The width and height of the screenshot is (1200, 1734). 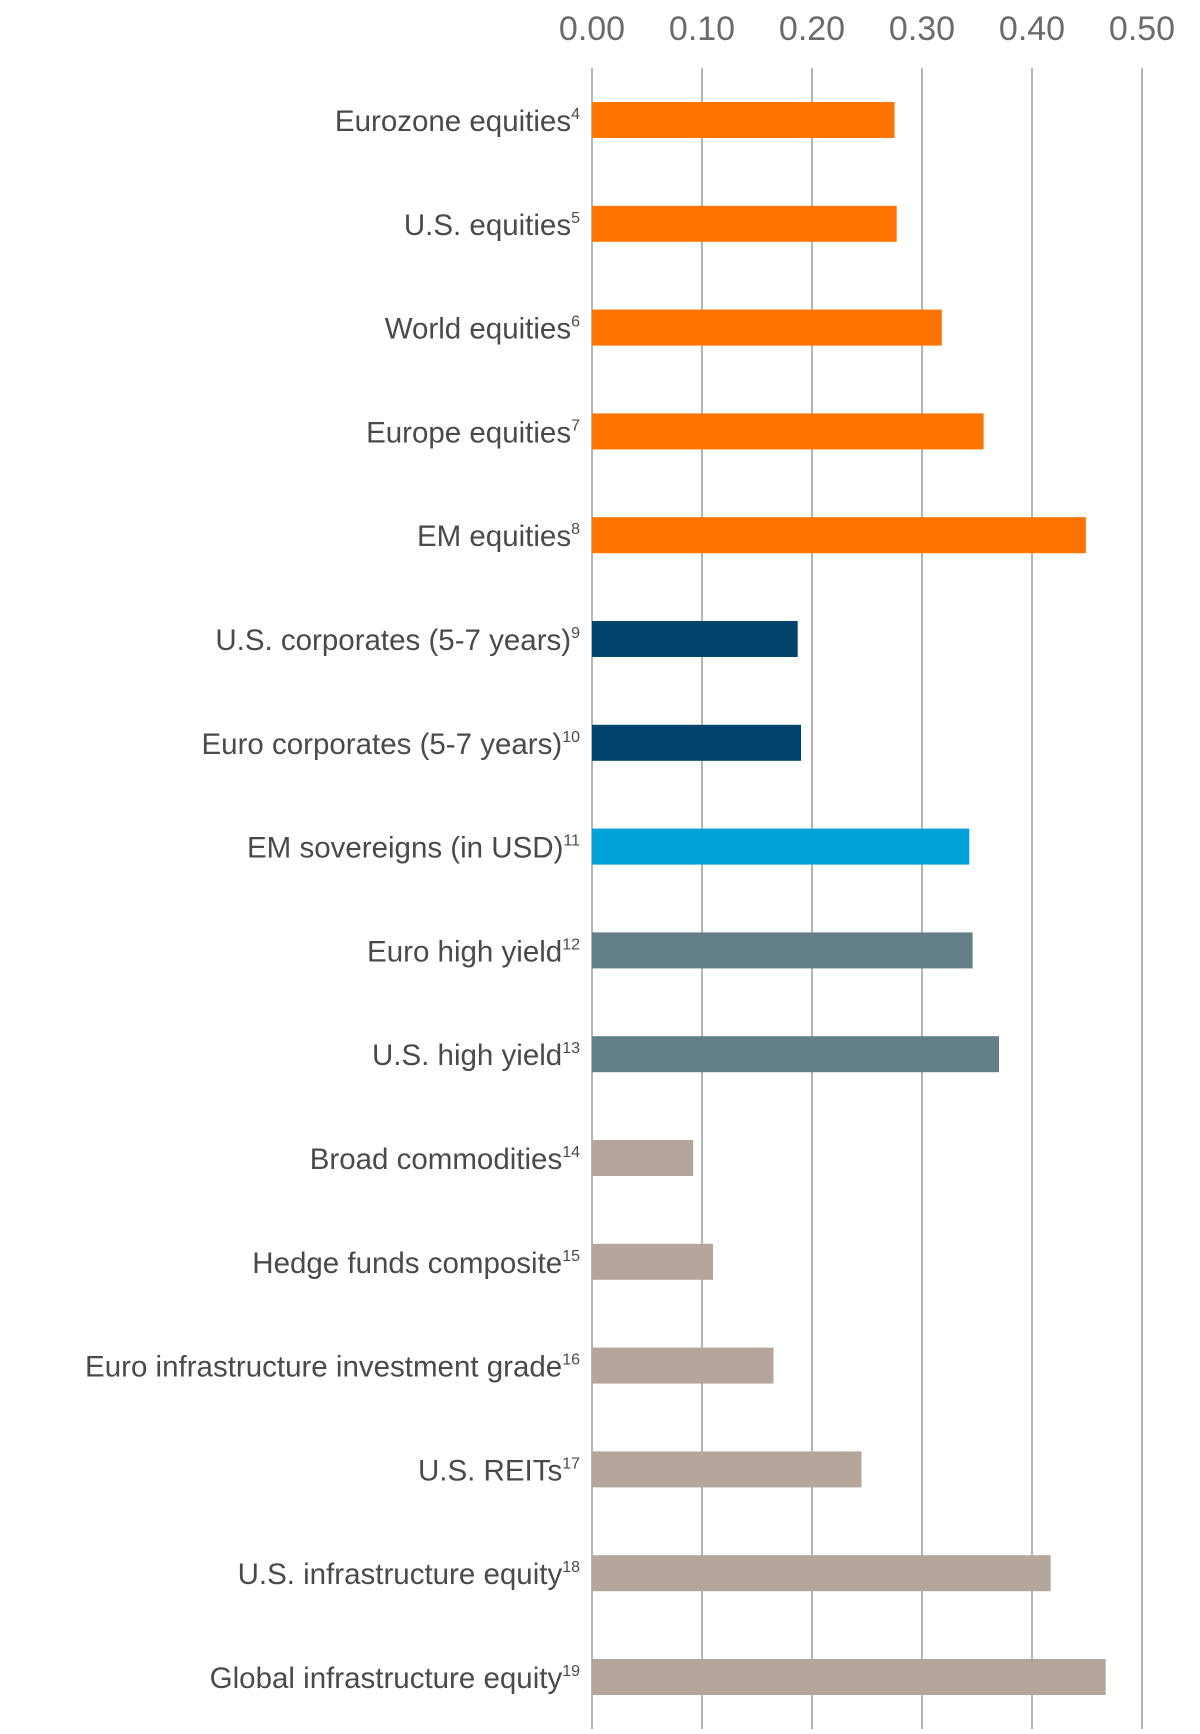 What do you see at coordinates (702, 29) in the screenshot?
I see `x-tick-label-1: 0.10` at bounding box center [702, 29].